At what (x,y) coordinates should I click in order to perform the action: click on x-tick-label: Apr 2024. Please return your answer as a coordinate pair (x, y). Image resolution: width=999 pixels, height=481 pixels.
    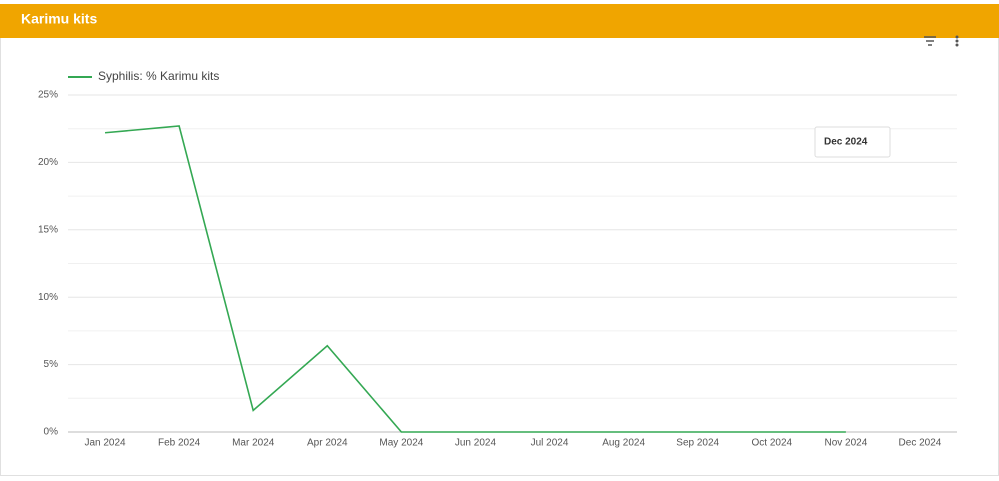
    Looking at the image, I should click on (327, 443).